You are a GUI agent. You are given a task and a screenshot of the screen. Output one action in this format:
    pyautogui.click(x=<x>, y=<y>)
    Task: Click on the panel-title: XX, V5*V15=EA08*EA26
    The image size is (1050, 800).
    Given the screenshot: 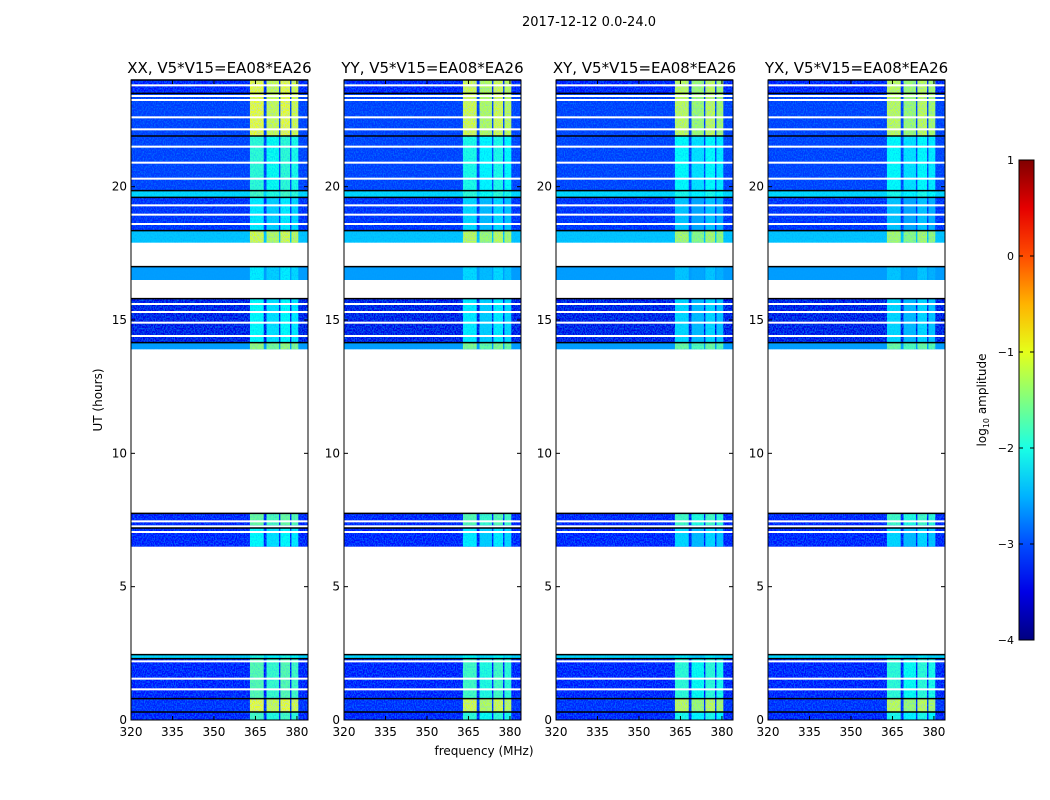 What is the action you would take?
    pyautogui.click(x=219, y=68)
    